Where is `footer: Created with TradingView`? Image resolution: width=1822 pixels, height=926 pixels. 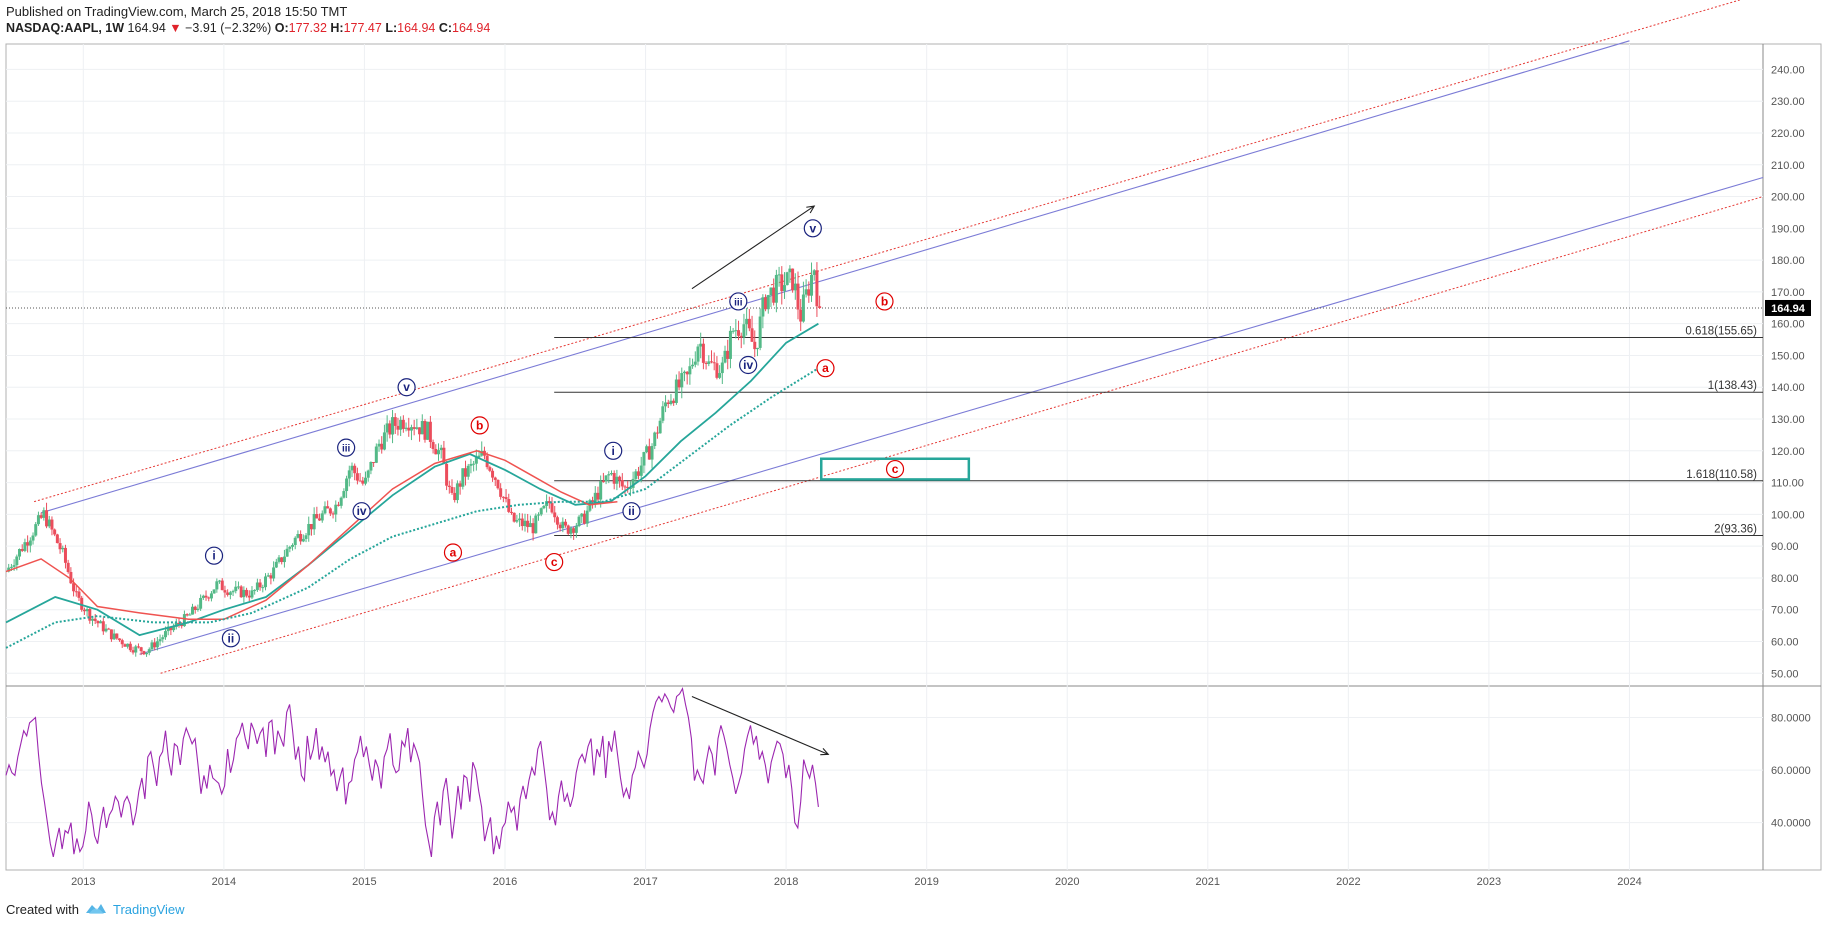 footer: Created with TradingView is located at coordinates (95, 909).